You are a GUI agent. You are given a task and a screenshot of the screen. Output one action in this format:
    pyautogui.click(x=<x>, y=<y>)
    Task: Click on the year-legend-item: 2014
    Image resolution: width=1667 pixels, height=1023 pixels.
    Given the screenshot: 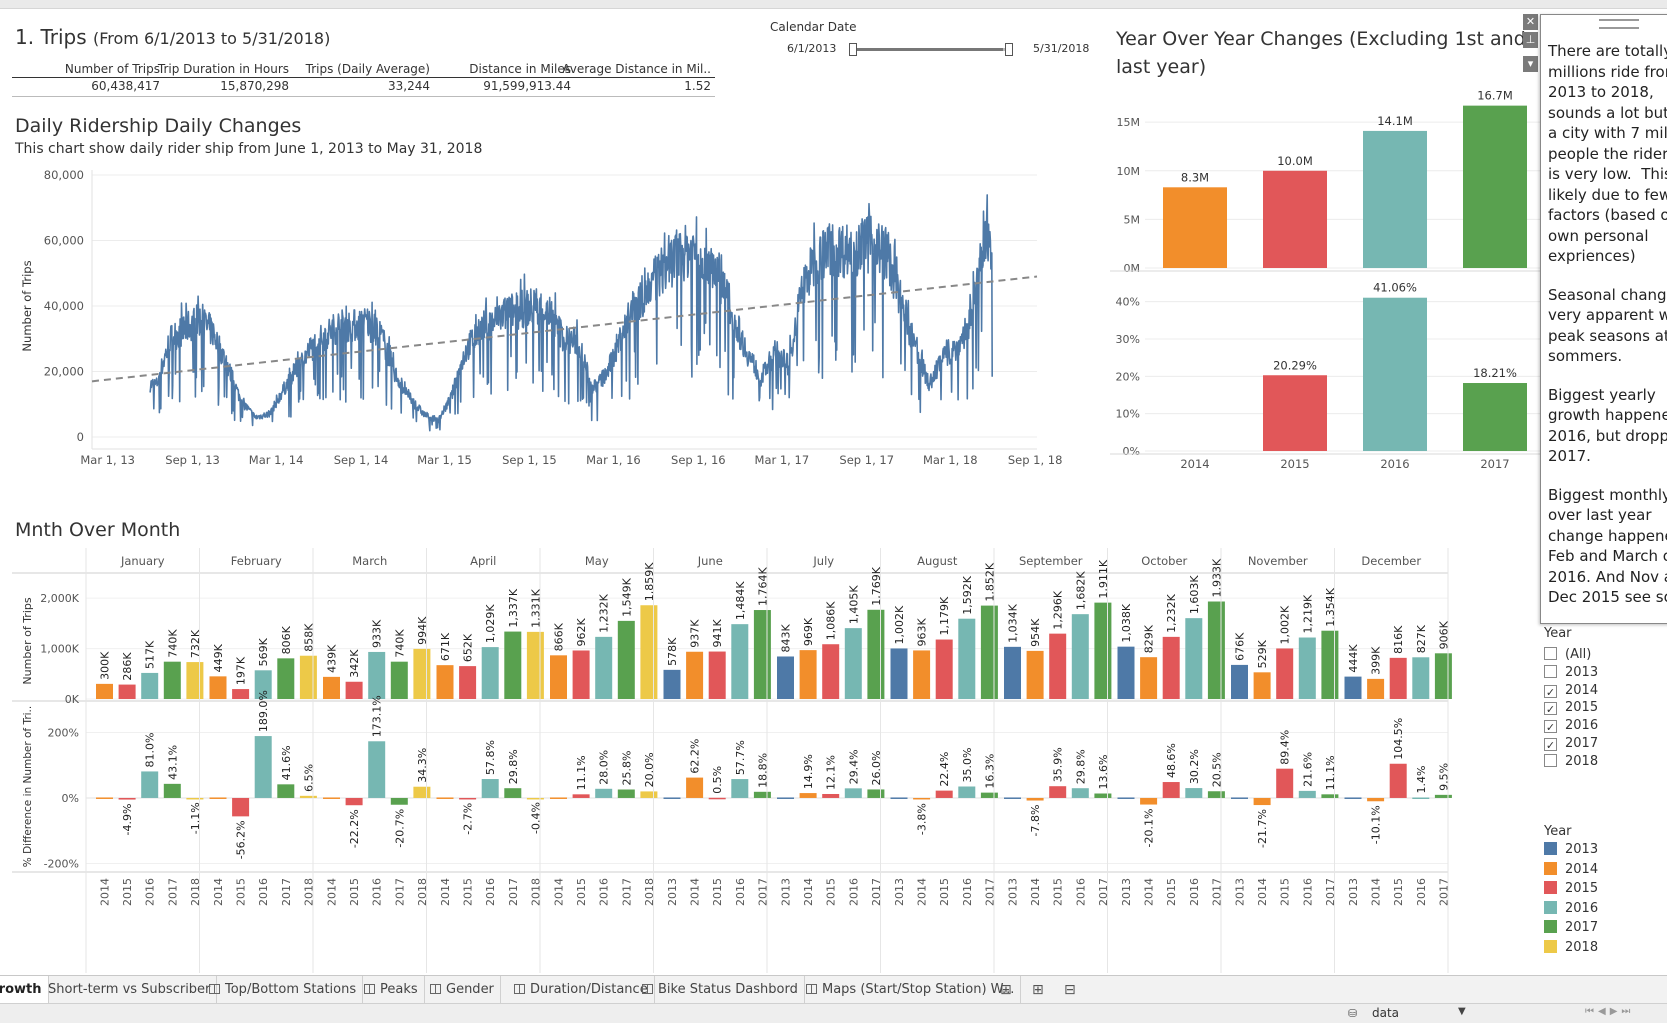 What is the action you would take?
    pyautogui.click(x=1571, y=869)
    